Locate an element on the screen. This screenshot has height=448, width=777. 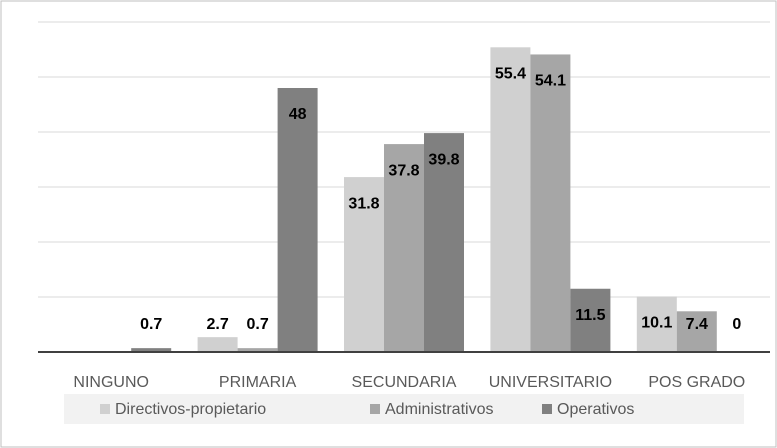
data-label: 37.8 is located at coordinates (403, 170).